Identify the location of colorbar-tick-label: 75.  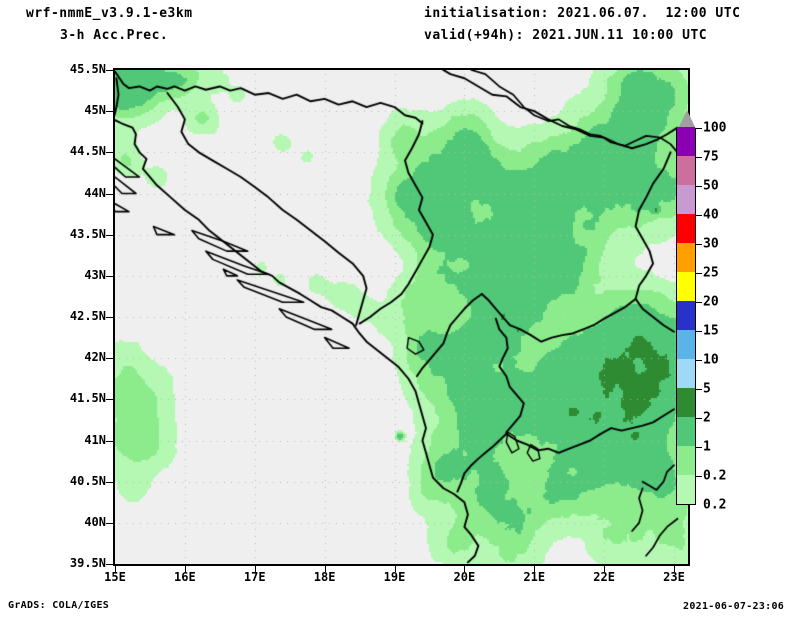
(711, 157).